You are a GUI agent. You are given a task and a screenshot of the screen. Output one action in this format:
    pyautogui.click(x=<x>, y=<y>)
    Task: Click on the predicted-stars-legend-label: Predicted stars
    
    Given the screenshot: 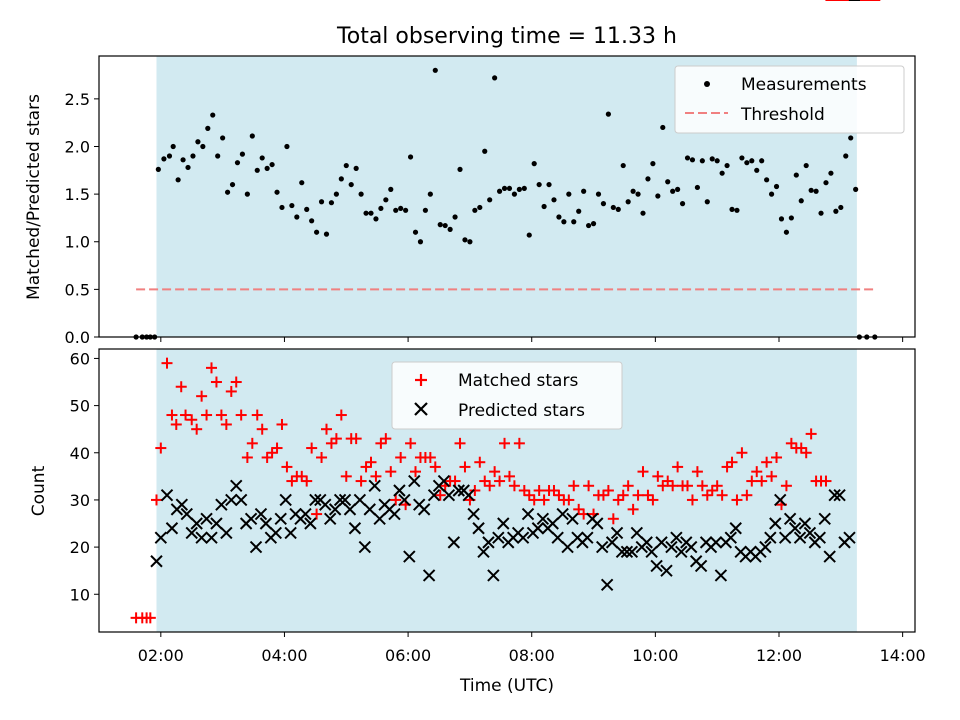 What is the action you would take?
    pyautogui.click(x=521, y=411)
    